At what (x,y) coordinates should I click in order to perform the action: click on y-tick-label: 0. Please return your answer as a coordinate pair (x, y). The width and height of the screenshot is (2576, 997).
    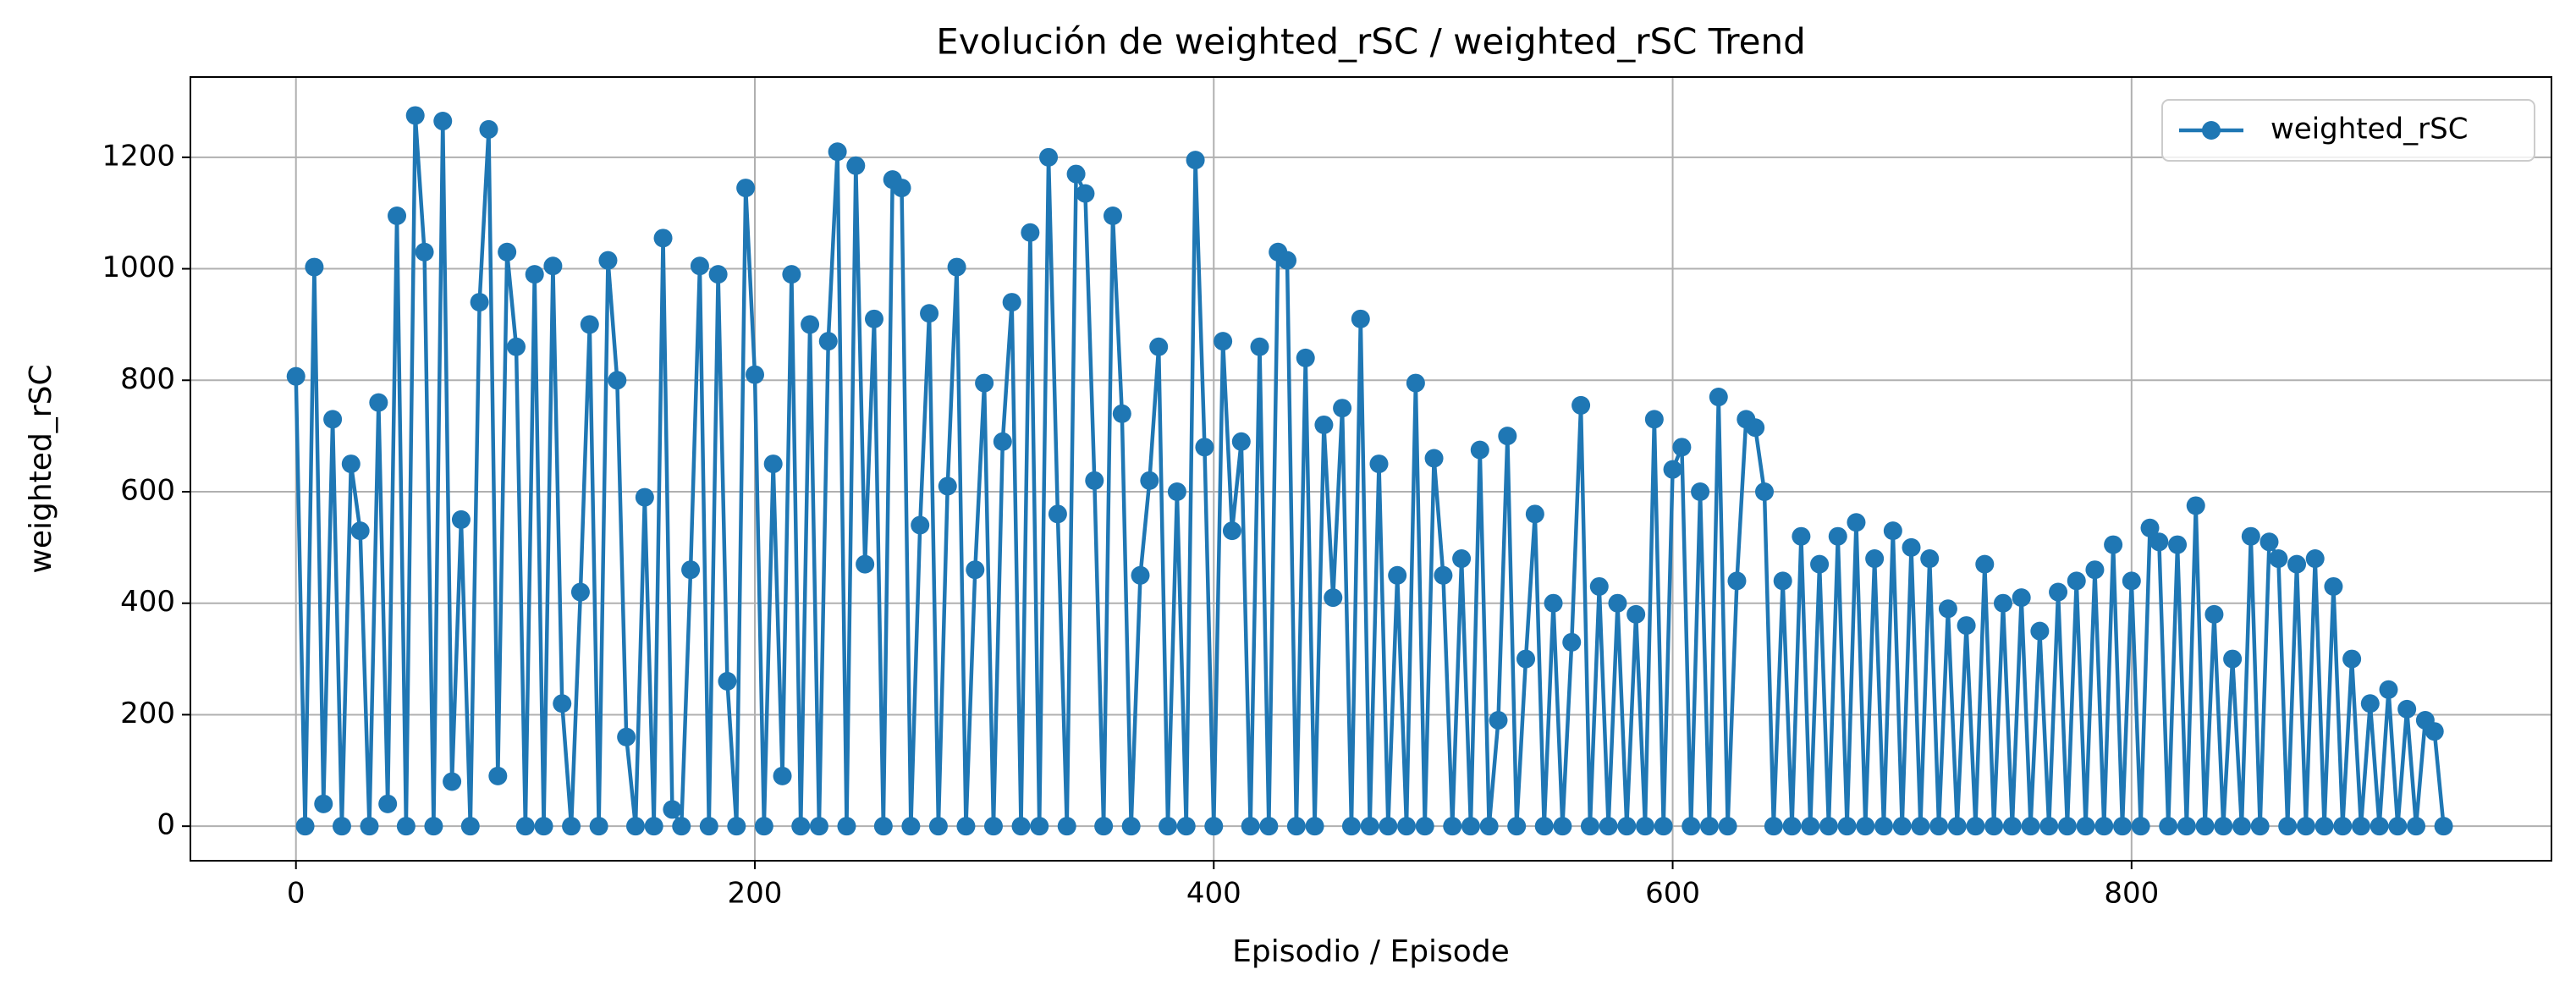
    Looking at the image, I should click on (166, 825).